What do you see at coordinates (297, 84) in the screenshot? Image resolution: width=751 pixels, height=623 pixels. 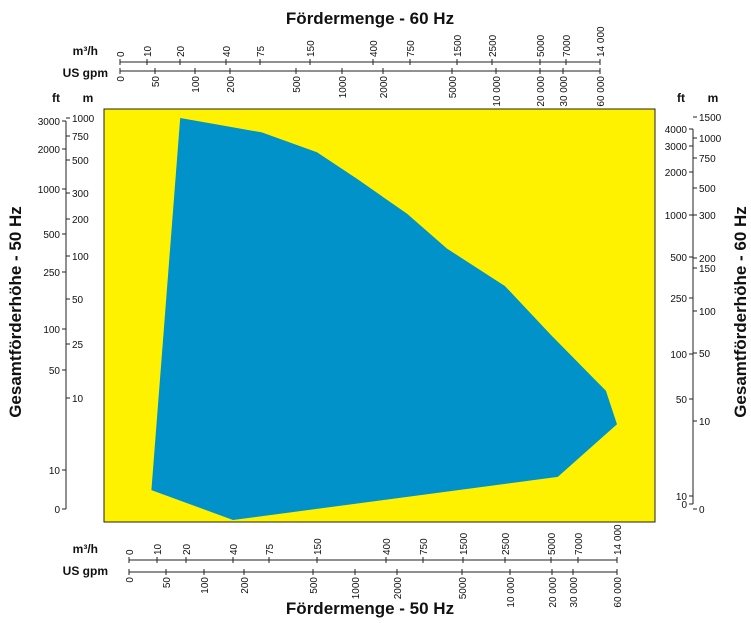 I see `top-usgpm-tick-label: 500` at bounding box center [297, 84].